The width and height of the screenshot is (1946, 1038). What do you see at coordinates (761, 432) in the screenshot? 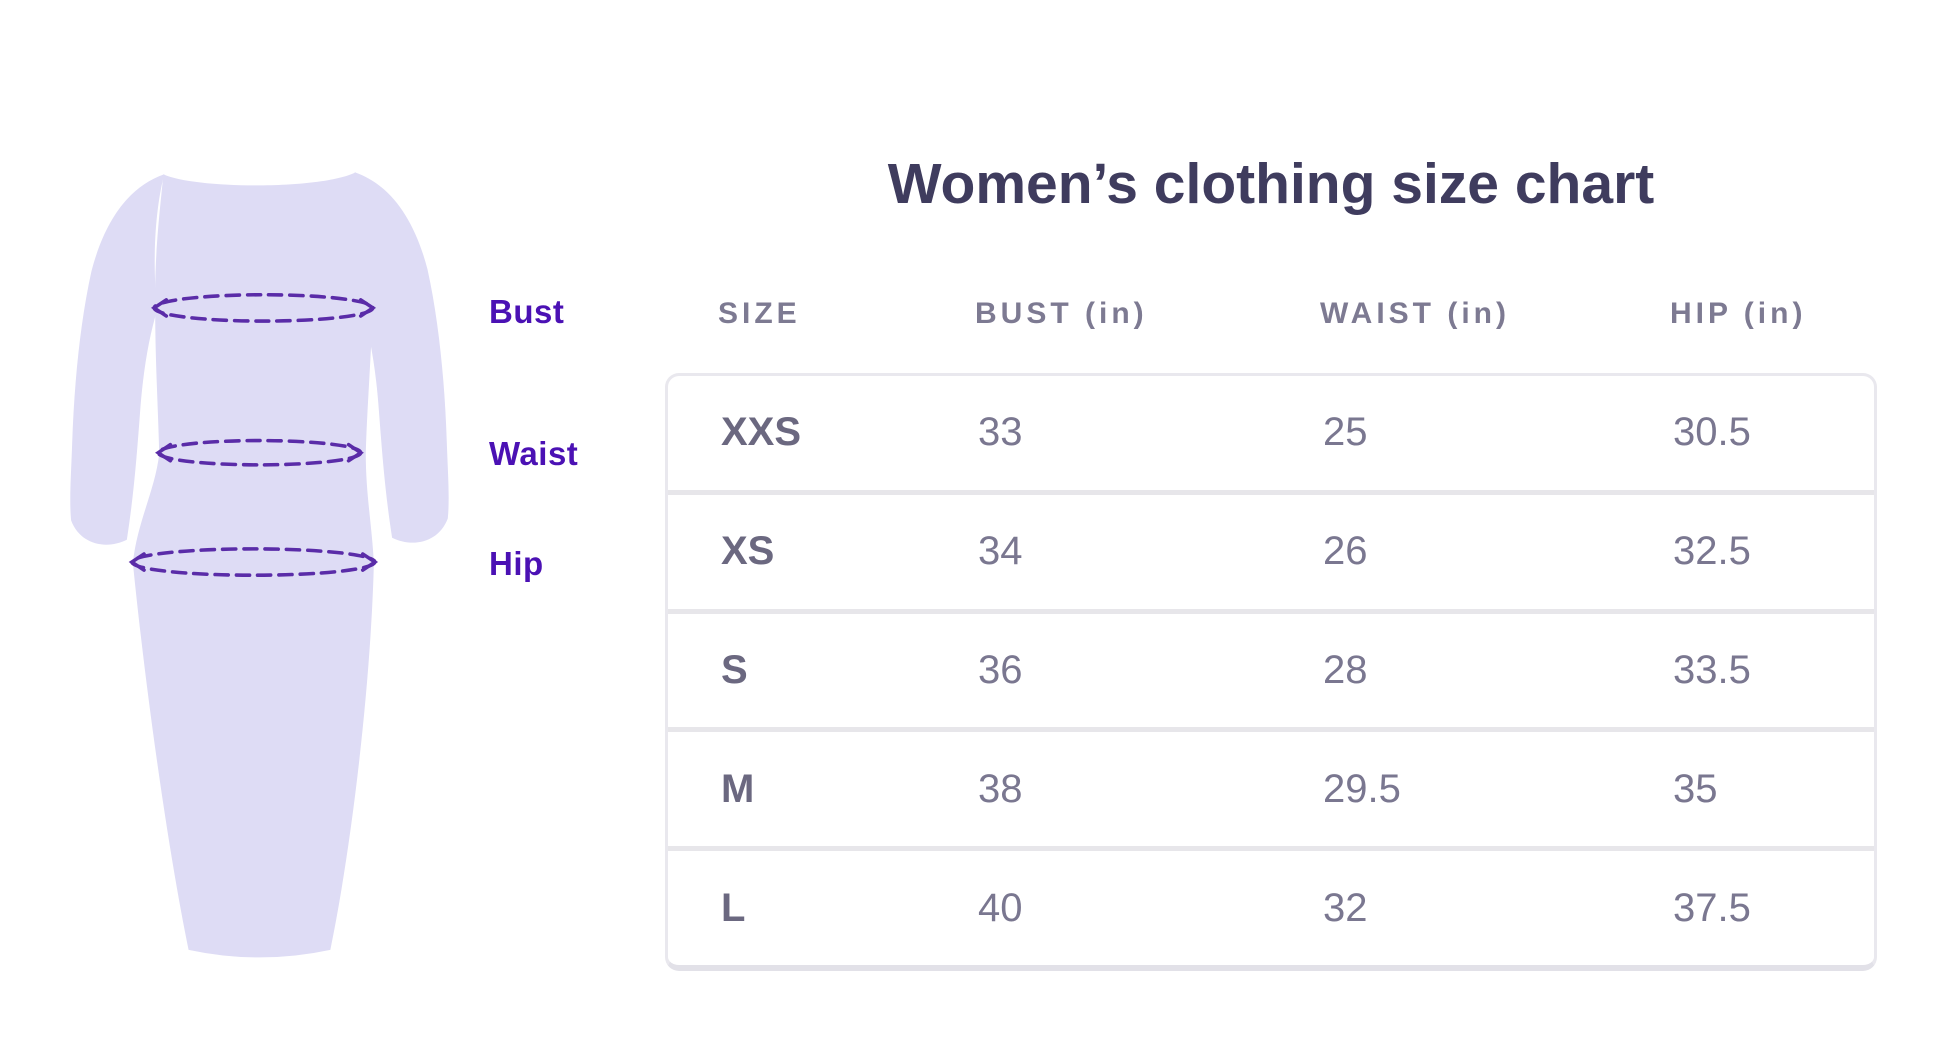
I see `size-cell: XXS` at bounding box center [761, 432].